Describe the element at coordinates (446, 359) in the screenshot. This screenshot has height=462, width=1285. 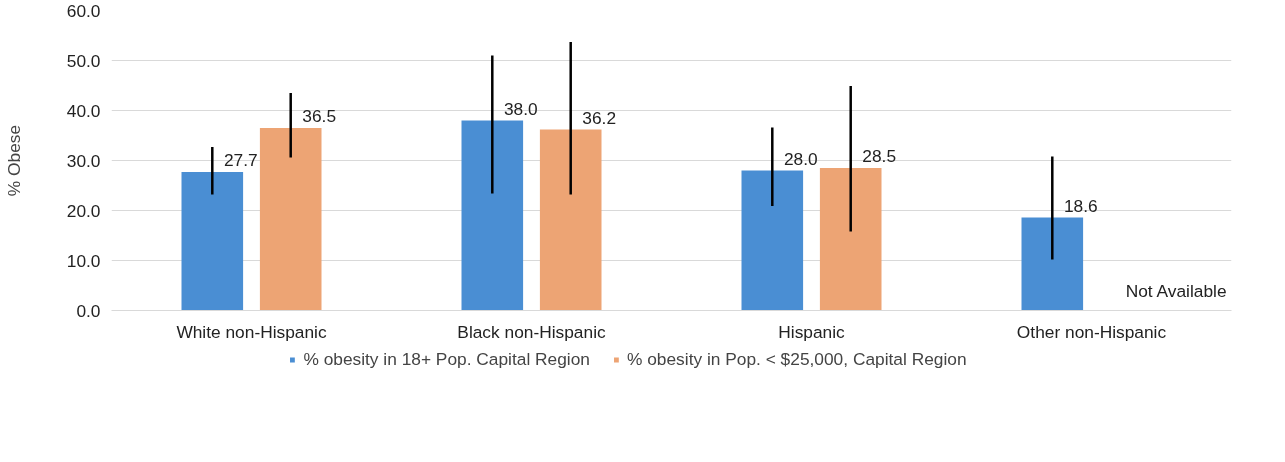
I see `legend-label: % obesity in 18+ Pop. Capital Region` at that location.